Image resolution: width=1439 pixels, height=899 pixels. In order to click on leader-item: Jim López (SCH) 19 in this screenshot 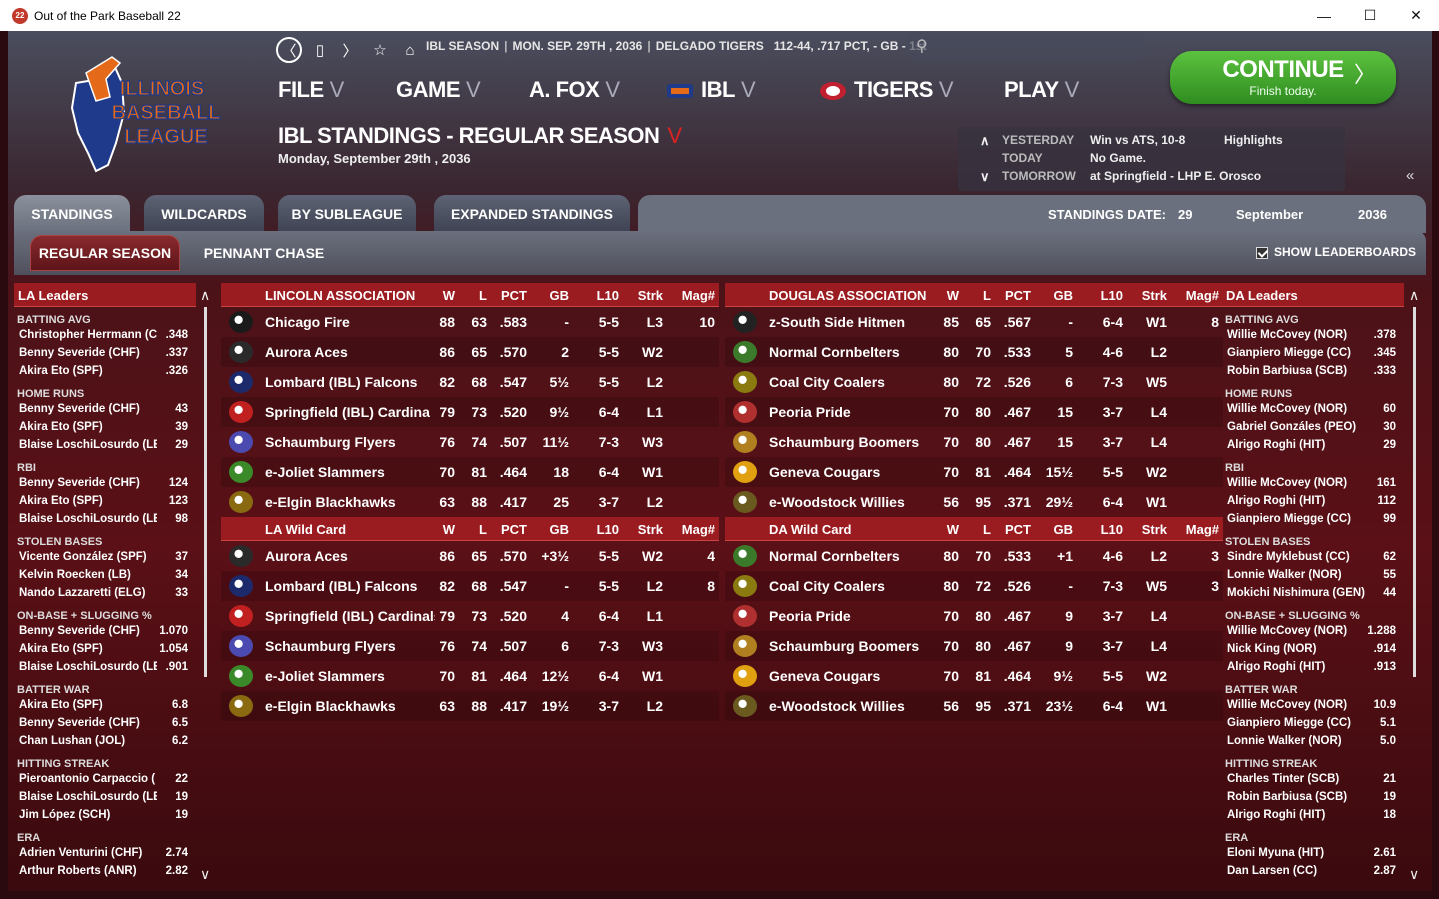, I will do `click(105, 816)`.